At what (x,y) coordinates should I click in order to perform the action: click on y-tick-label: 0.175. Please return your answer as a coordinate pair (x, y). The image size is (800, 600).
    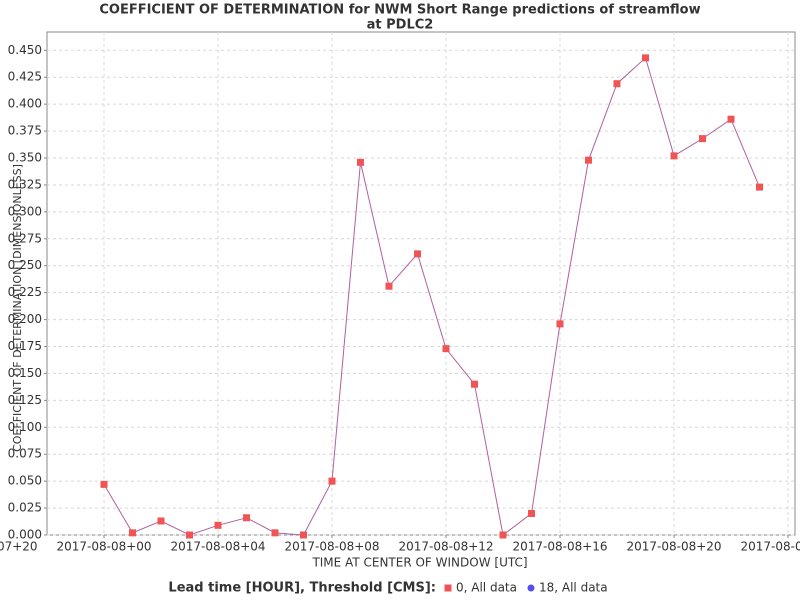
    Looking at the image, I should click on (25, 346).